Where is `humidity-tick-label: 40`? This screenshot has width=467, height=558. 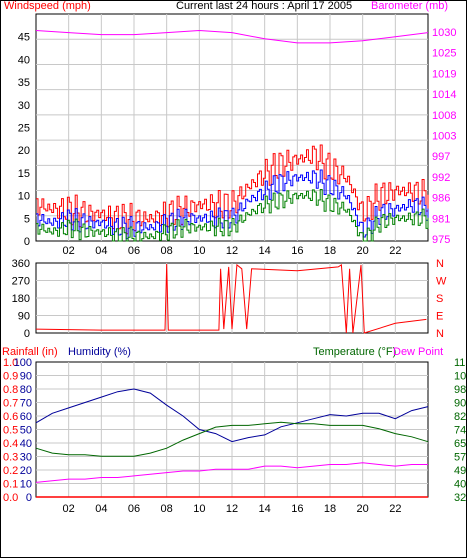
humidity-tick-label: 40 is located at coordinates (26, 444).